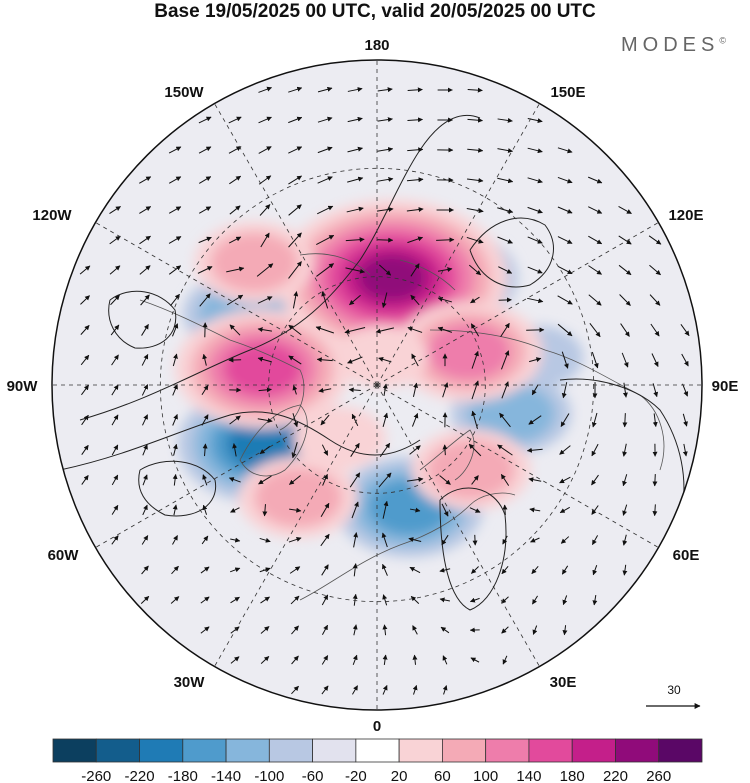 The width and height of the screenshot is (750, 783). What do you see at coordinates (64, 555) in the screenshot?
I see `label-lon-60w: 60W` at bounding box center [64, 555].